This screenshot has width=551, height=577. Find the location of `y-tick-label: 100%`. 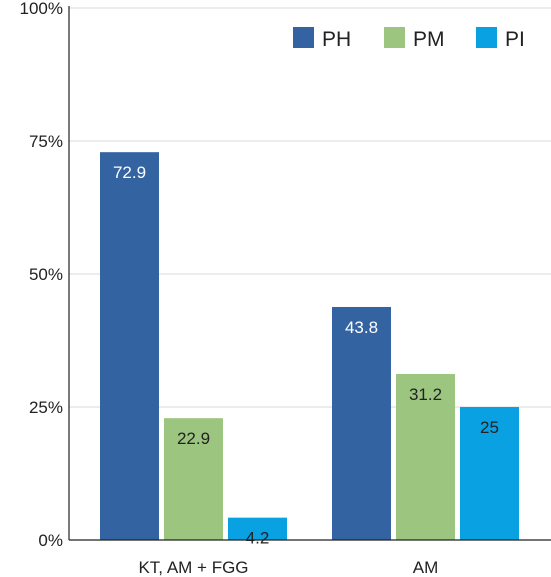

y-tick-label: 100% is located at coordinates (41, 9).